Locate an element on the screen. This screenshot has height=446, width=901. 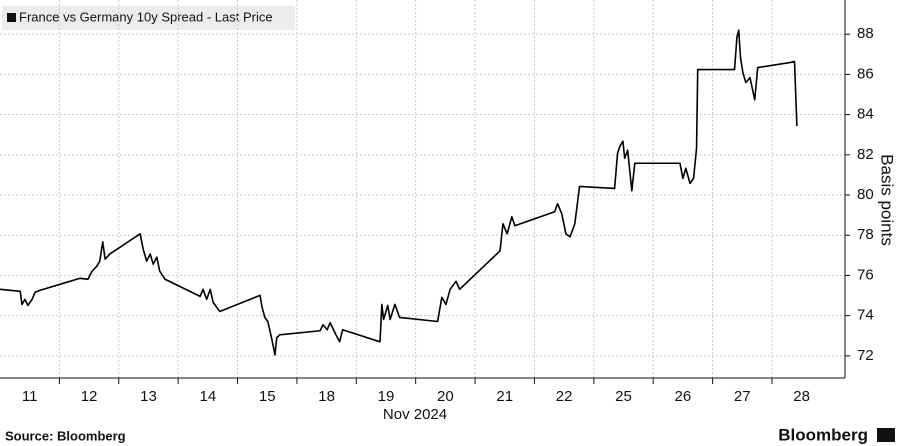
x-tick-label: 26 is located at coordinates (683, 396).